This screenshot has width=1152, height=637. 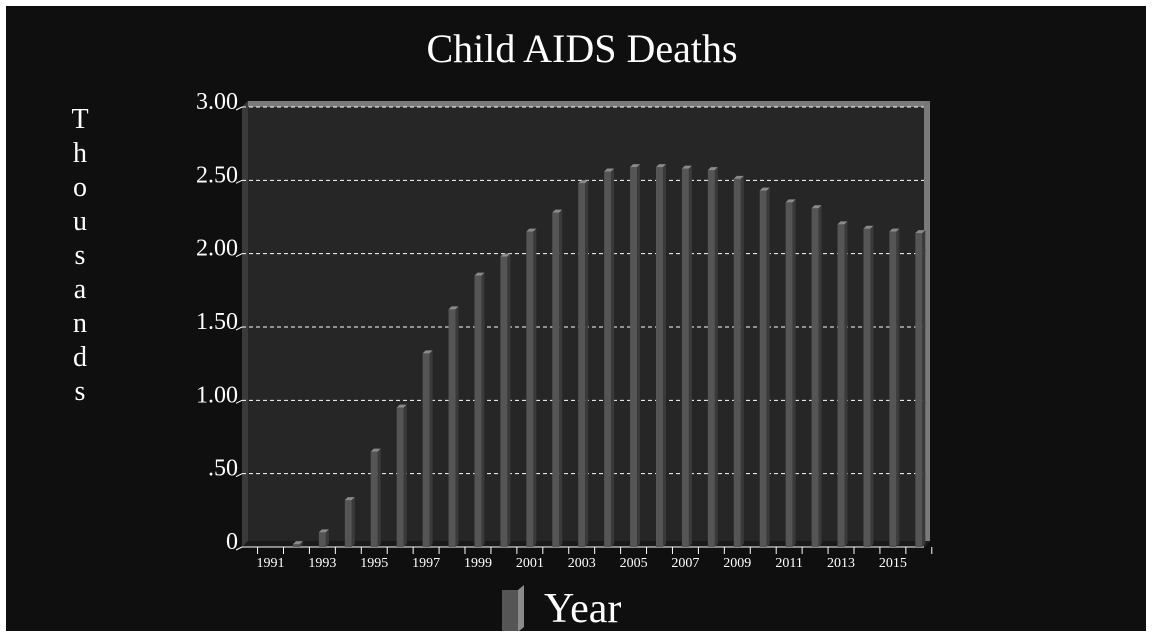 What do you see at coordinates (245, 324) in the screenshot?
I see `plot-frame-left` at bounding box center [245, 324].